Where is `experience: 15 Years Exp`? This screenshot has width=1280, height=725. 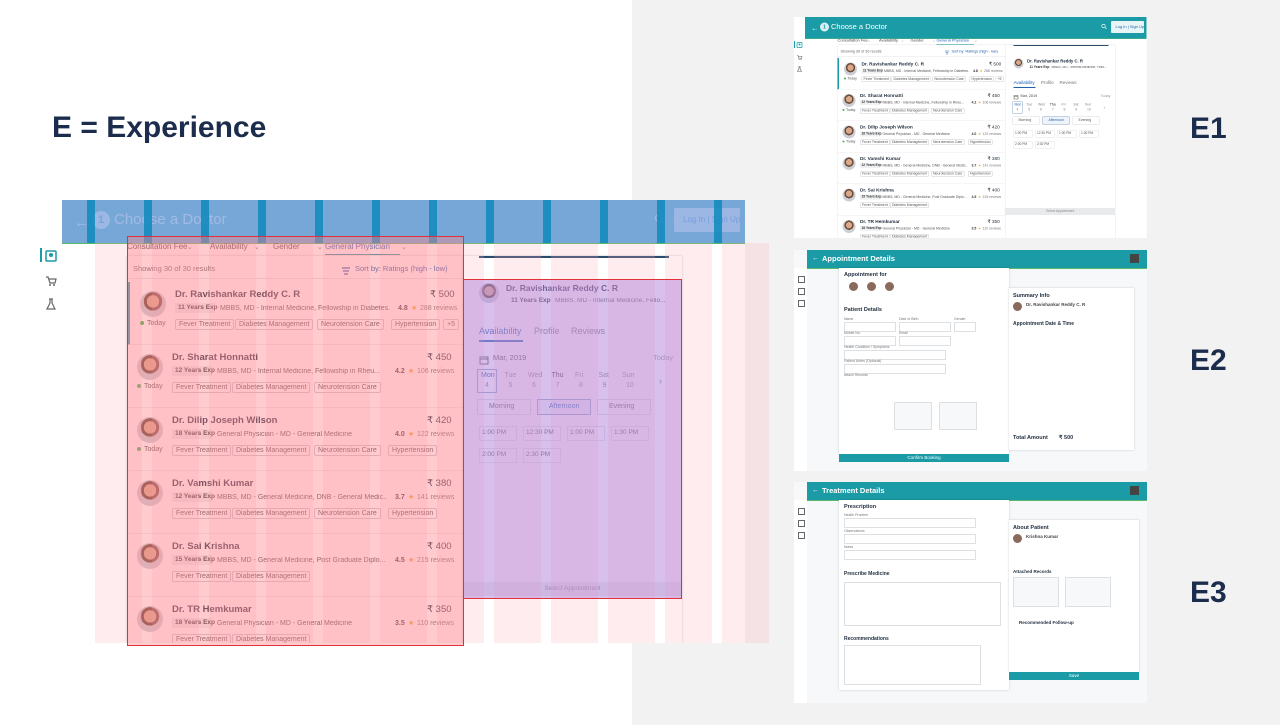
experience: 15 Years Exp is located at coordinates (195, 559).